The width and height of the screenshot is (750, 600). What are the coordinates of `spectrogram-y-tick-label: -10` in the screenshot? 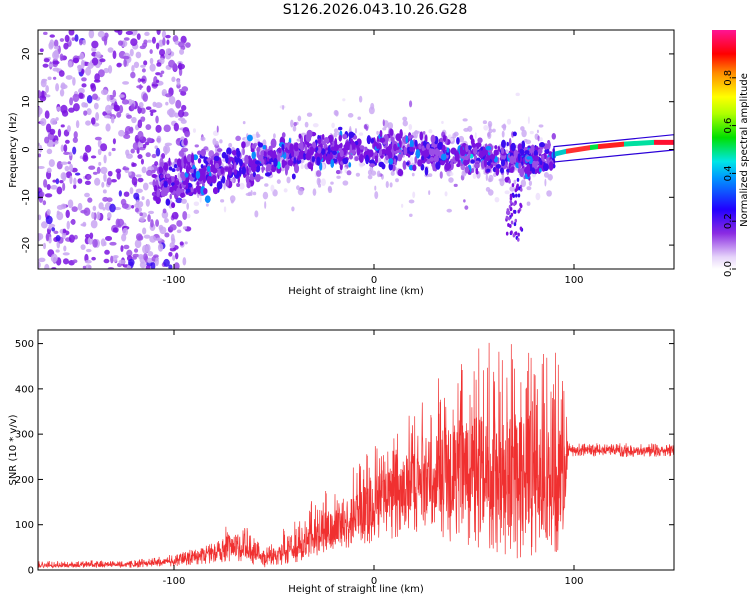 It's located at (26, 197).